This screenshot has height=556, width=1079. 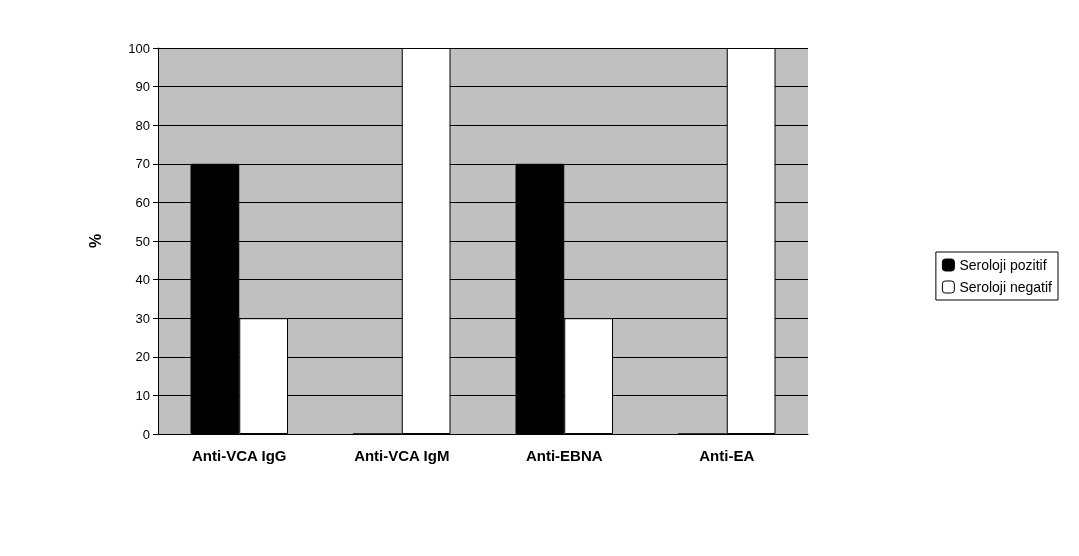 I want to click on y-tick-label: 100, so click(x=139, y=48).